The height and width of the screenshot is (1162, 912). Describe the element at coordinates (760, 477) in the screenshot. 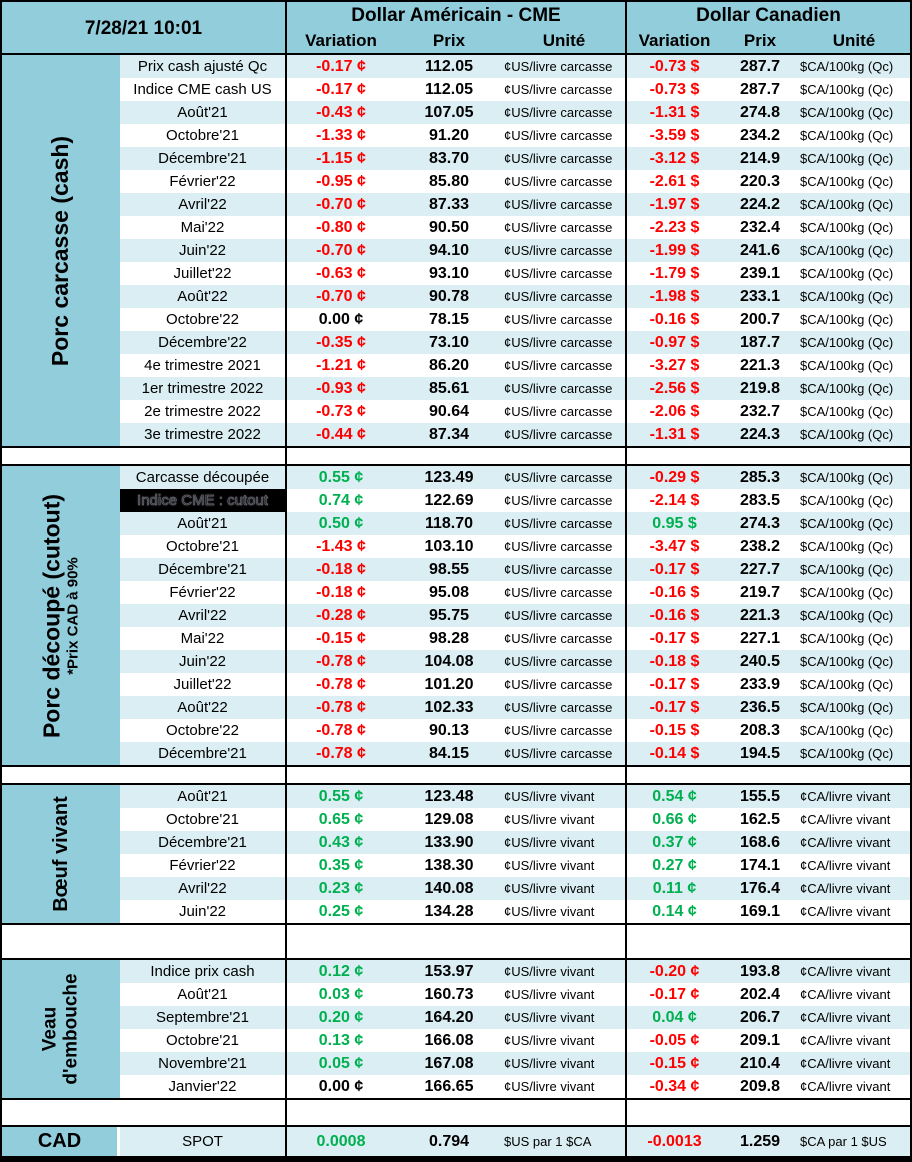

I see `ca-prix: 285.3` at that location.